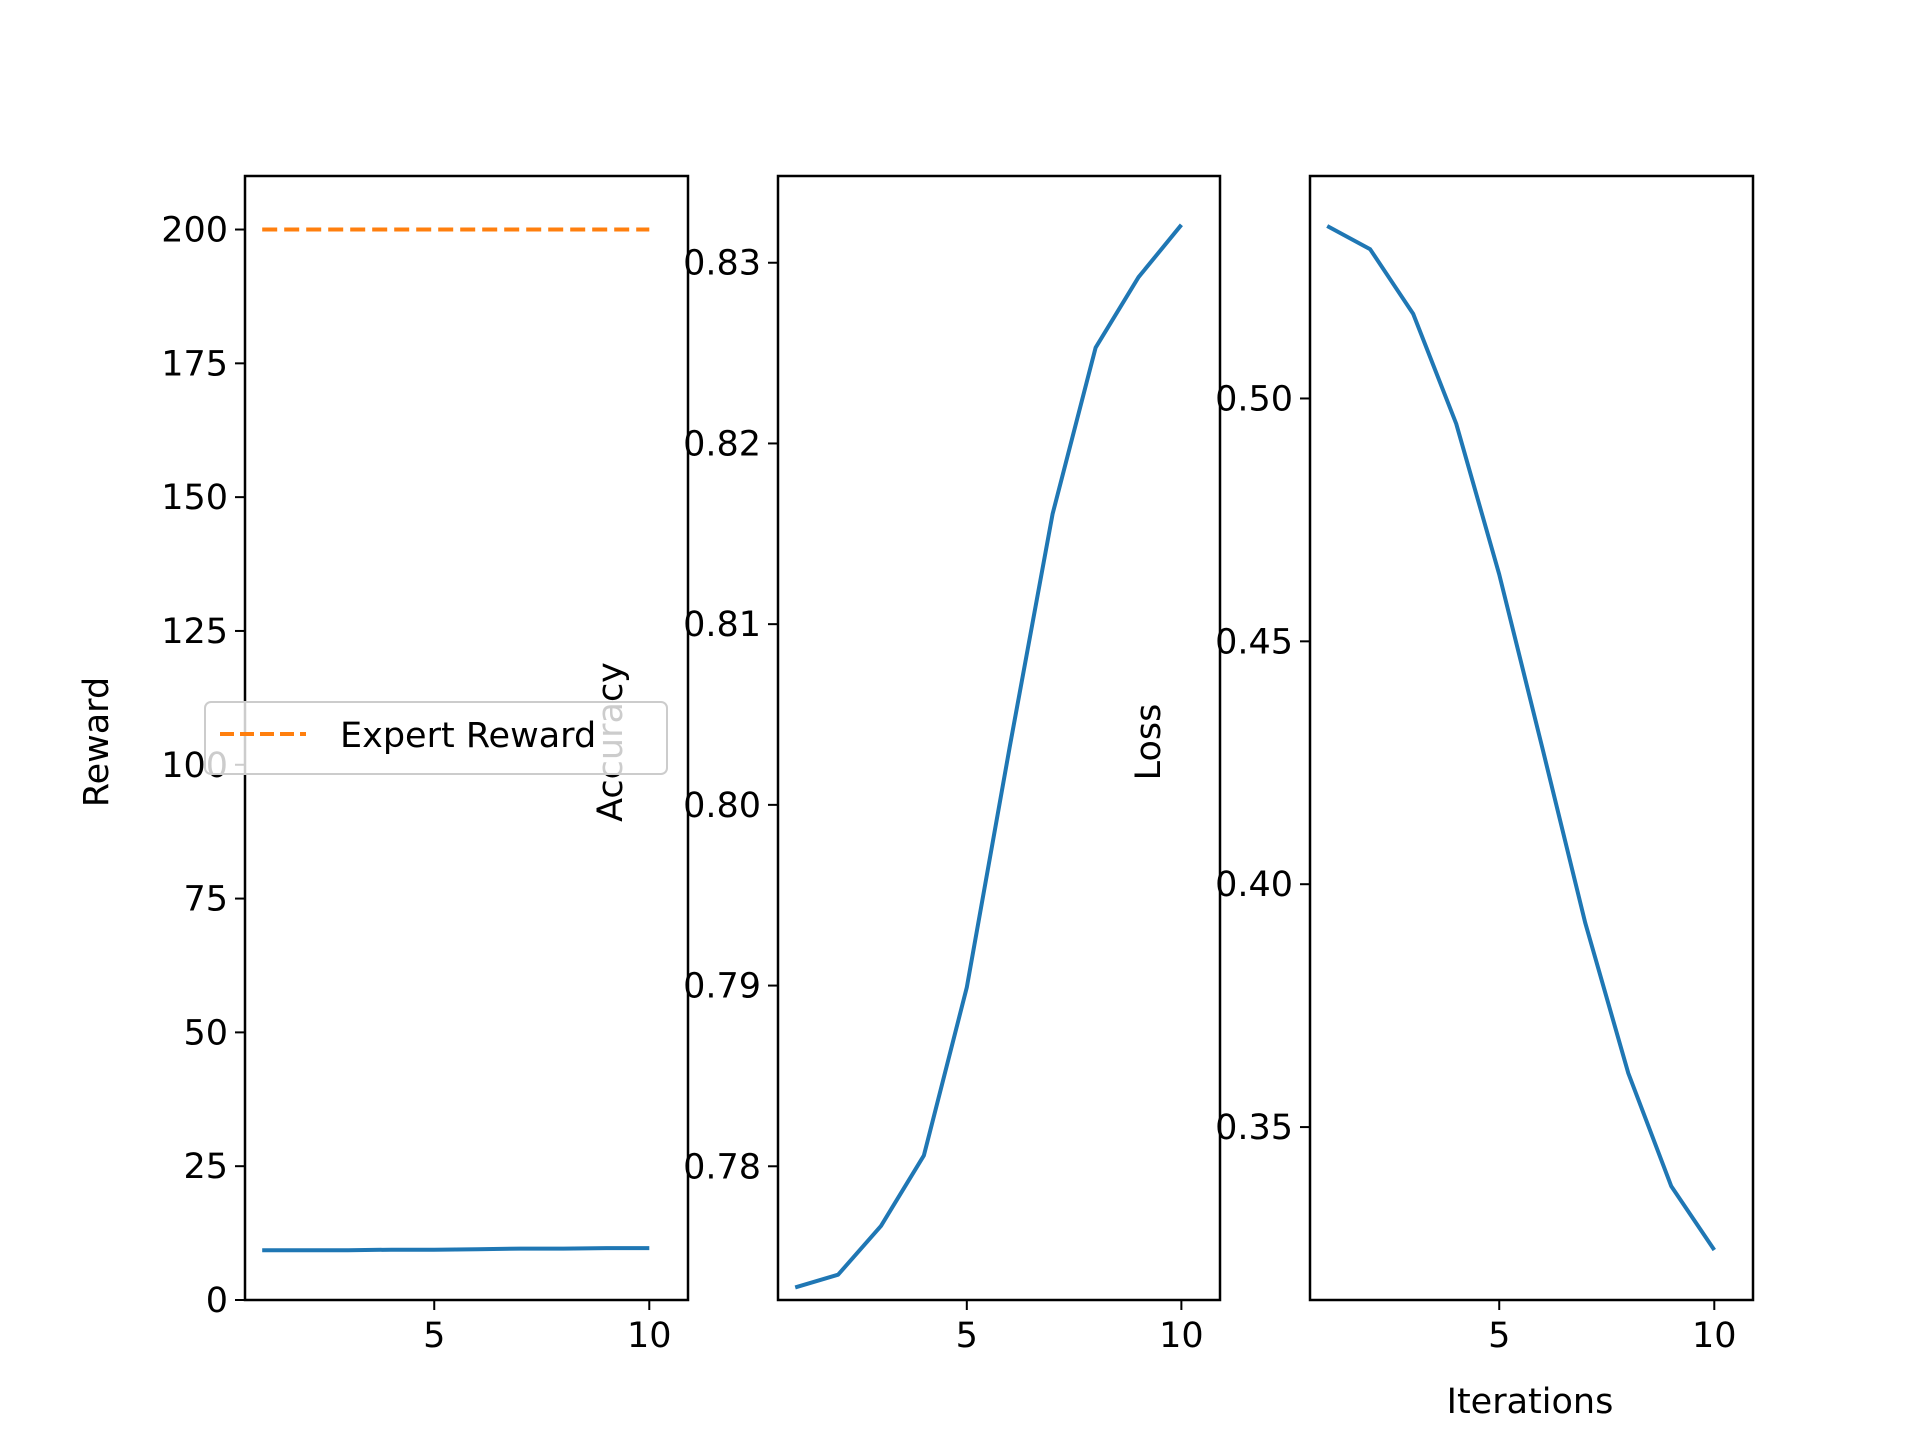 This screenshot has width=1920, height=1440. I want to click on reward-ylabel: Reward, so click(97, 742).